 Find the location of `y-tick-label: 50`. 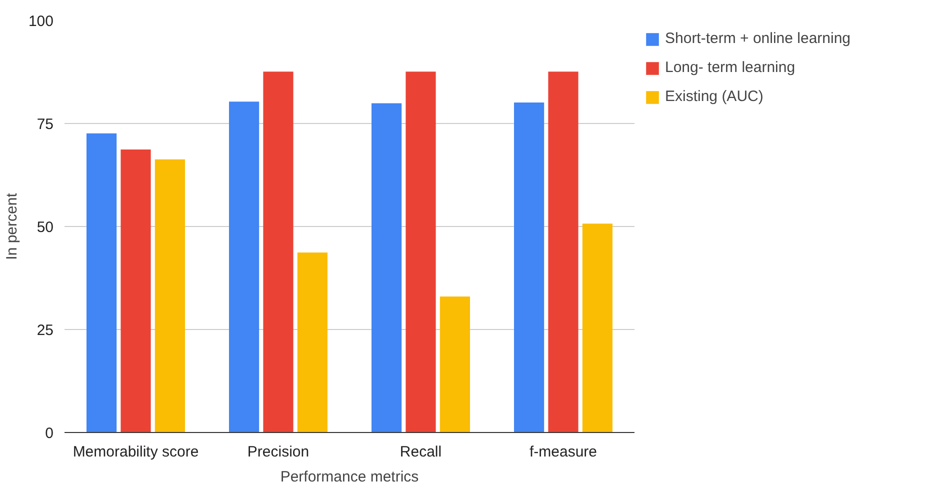

y-tick-label: 50 is located at coordinates (45, 227).